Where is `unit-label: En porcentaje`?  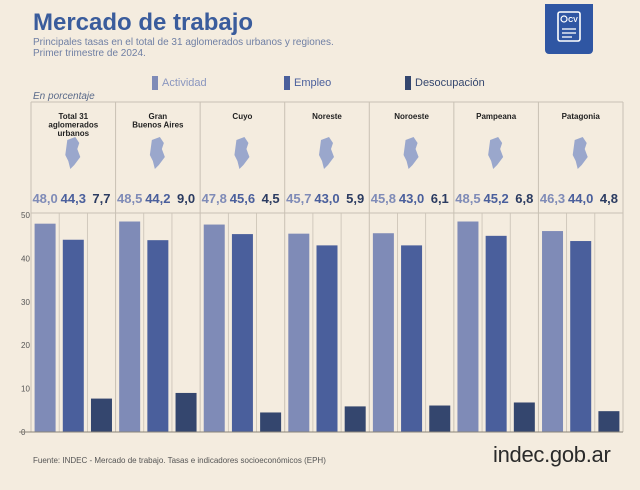 unit-label: En porcentaje is located at coordinates (64, 96).